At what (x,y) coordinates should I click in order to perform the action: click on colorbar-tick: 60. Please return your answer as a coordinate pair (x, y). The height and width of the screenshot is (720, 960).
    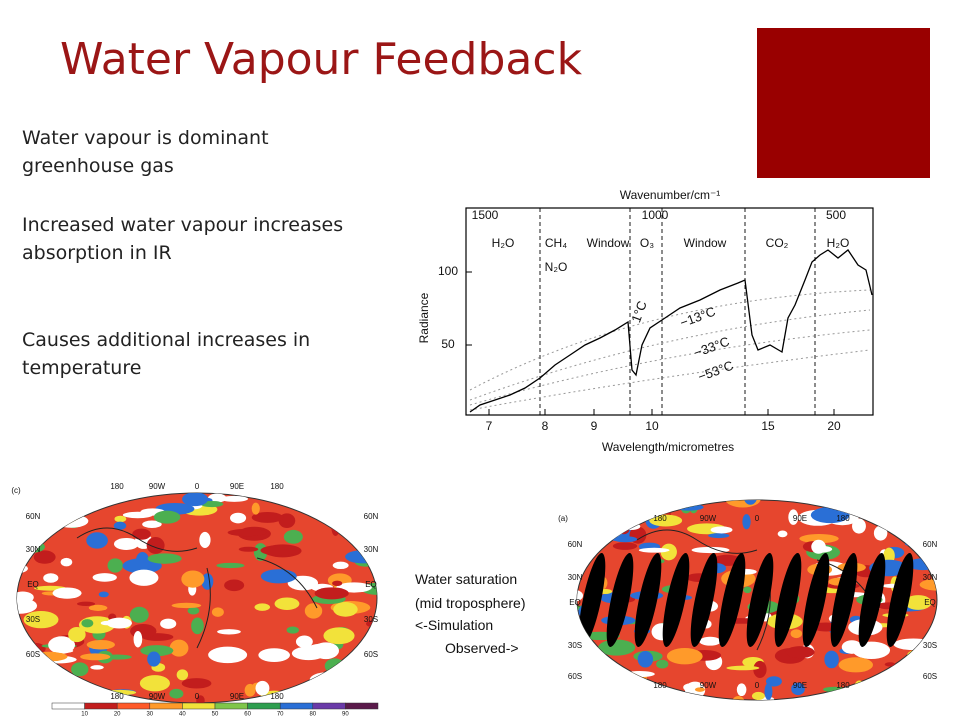
    Looking at the image, I should click on (247, 715).